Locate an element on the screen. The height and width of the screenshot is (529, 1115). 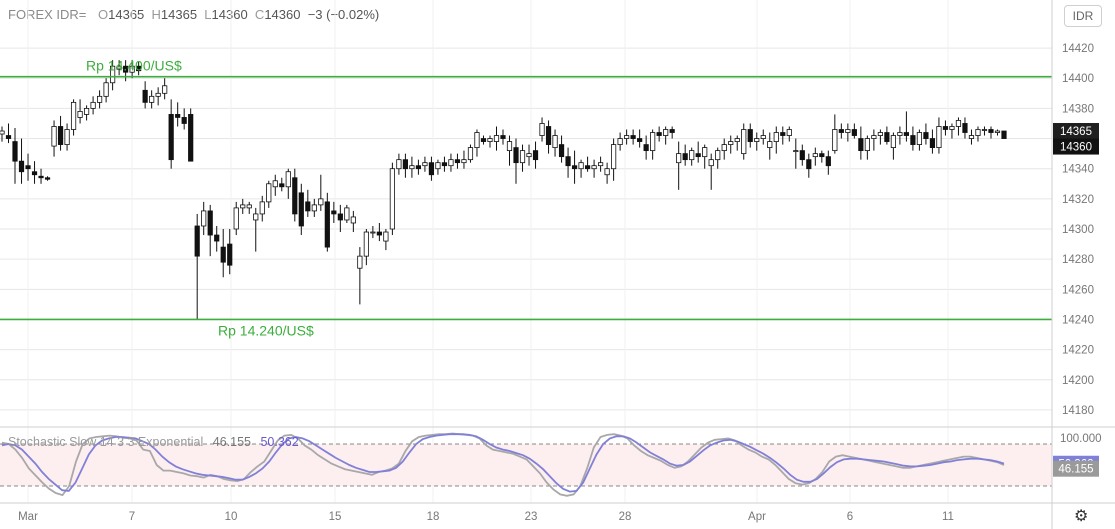
x-tick-label: 23 is located at coordinates (531, 517).